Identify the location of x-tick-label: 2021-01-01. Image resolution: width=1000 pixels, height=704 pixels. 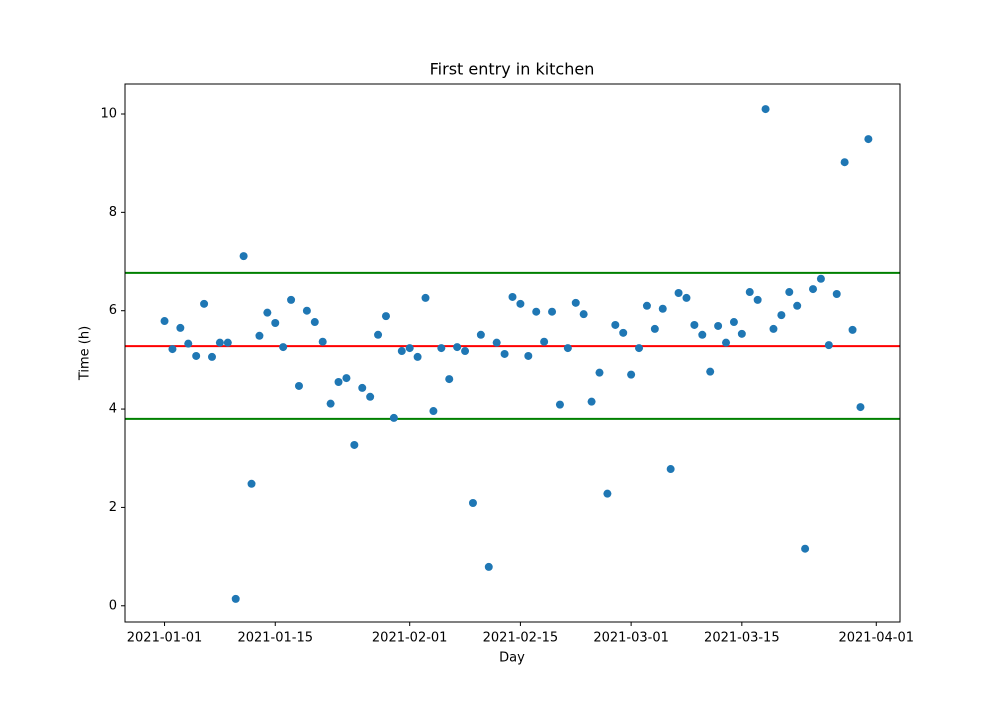
(165, 638).